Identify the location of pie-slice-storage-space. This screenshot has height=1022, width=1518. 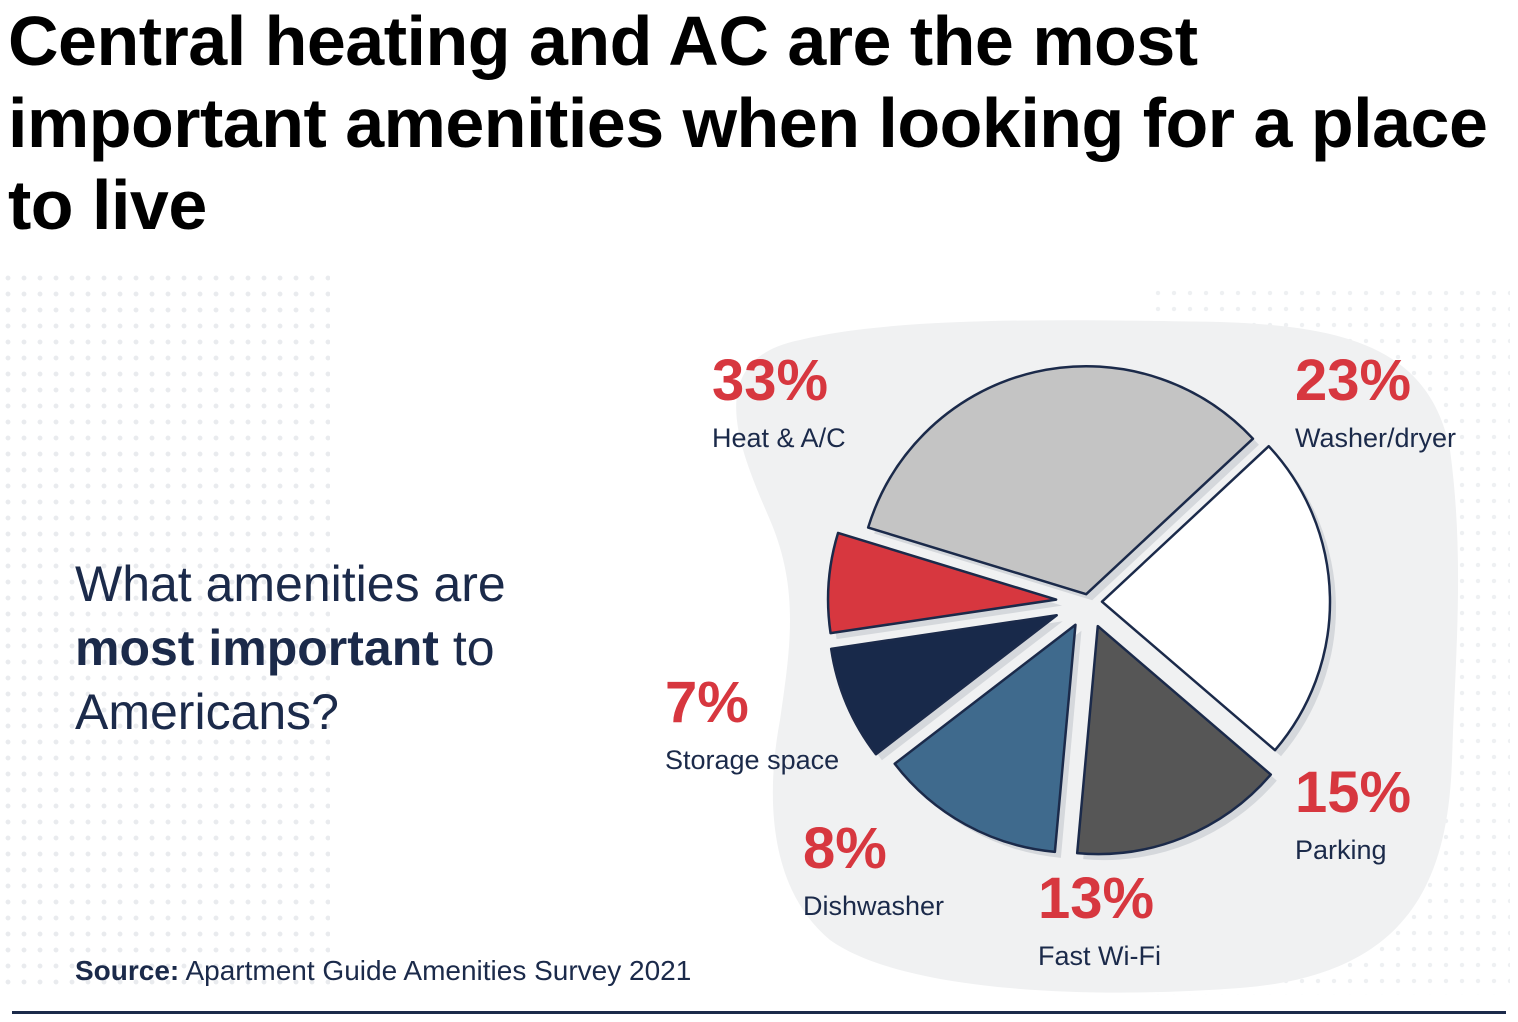
(942, 583).